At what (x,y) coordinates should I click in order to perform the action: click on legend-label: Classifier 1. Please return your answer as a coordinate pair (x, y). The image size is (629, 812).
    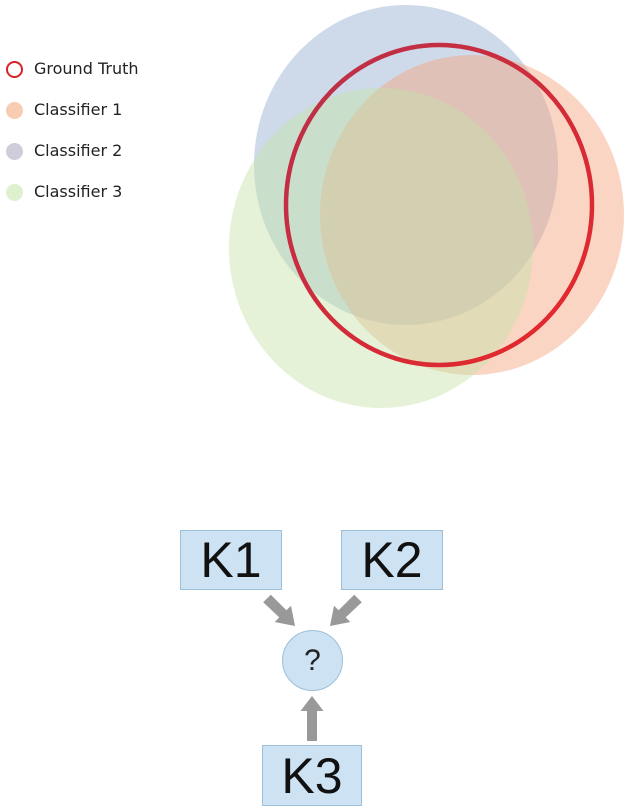
    Looking at the image, I should click on (78, 109).